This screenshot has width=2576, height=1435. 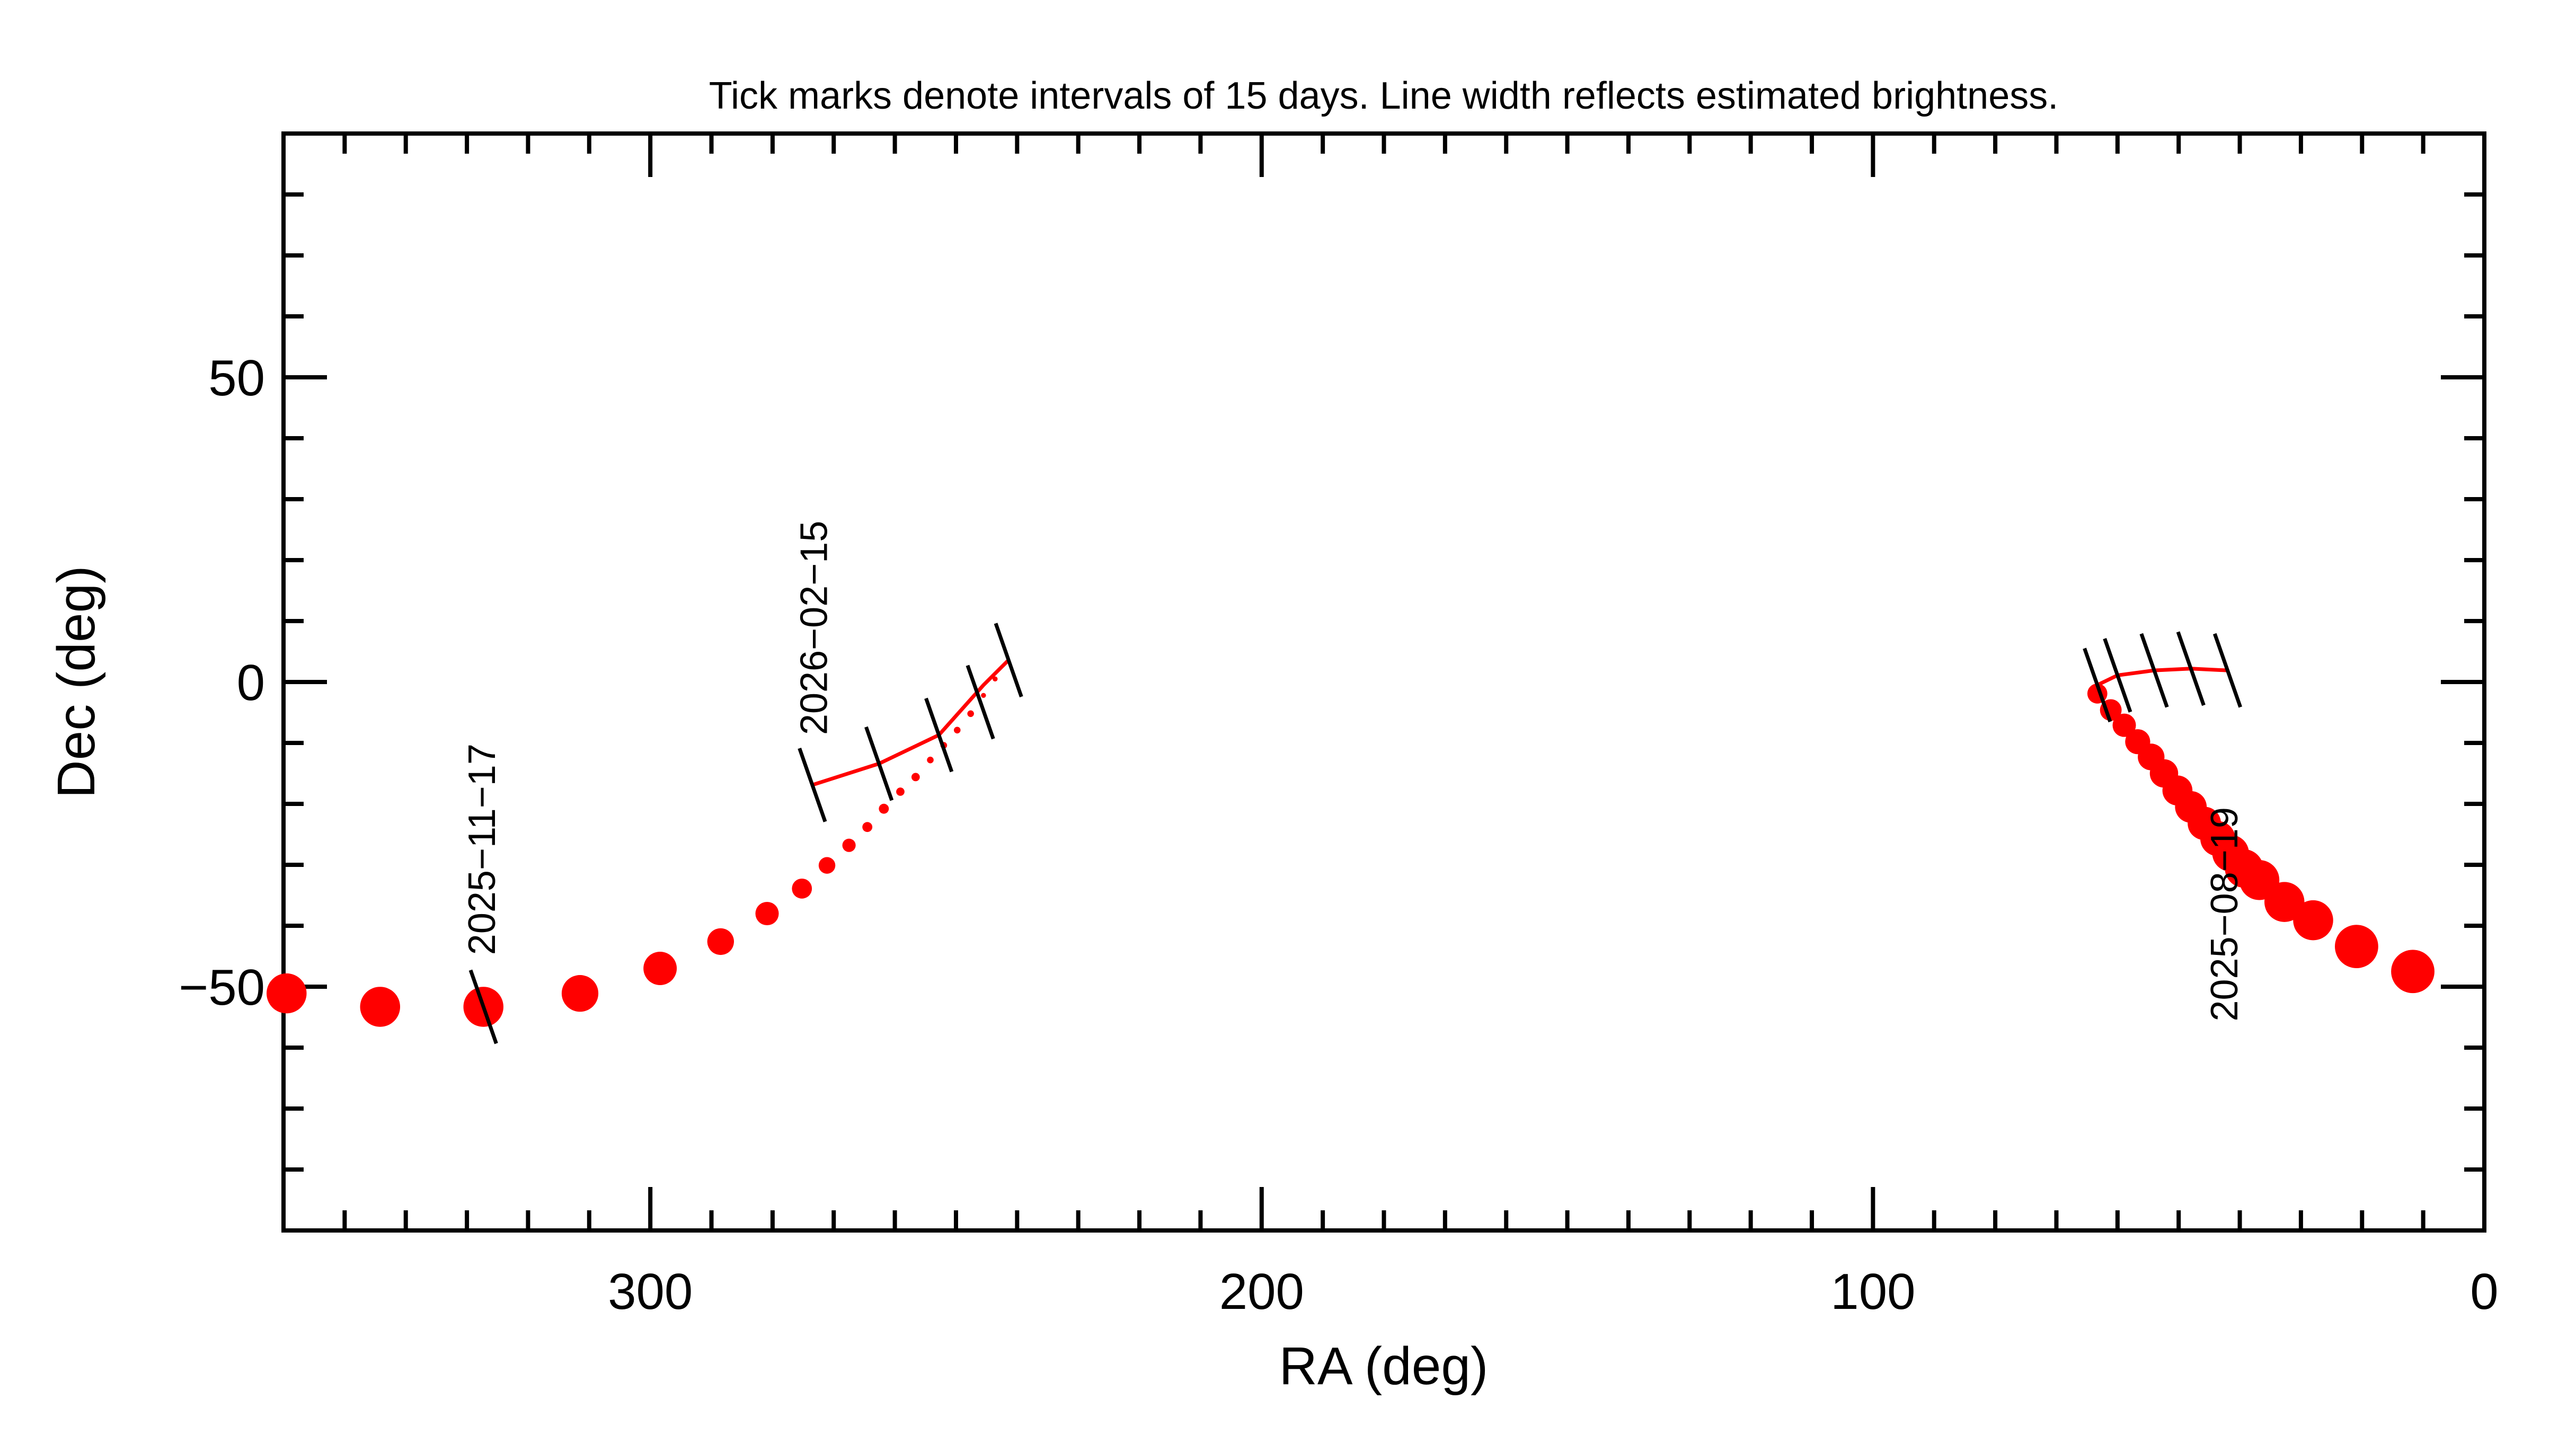 What do you see at coordinates (236, 378) in the screenshot?
I see `y-tick-label: 50` at bounding box center [236, 378].